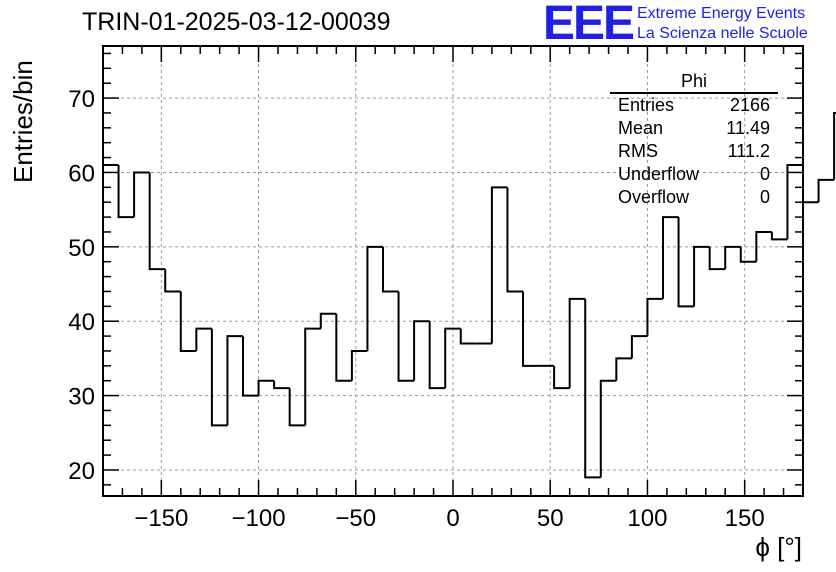 This screenshot has height=572, width=836. Describe the element at coordinates (355, 518) in the screenshot. I see `x-tick-label: −50` at that location.